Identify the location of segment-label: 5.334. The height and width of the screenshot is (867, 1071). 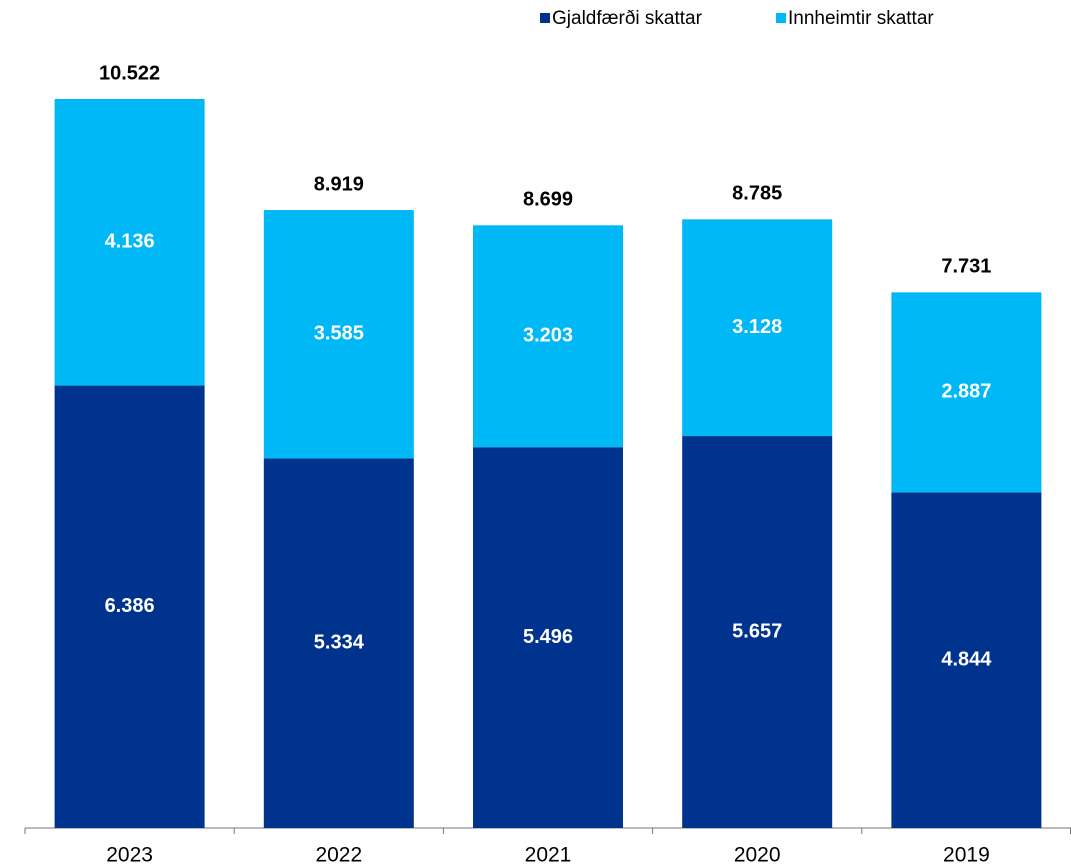
(339, 643).